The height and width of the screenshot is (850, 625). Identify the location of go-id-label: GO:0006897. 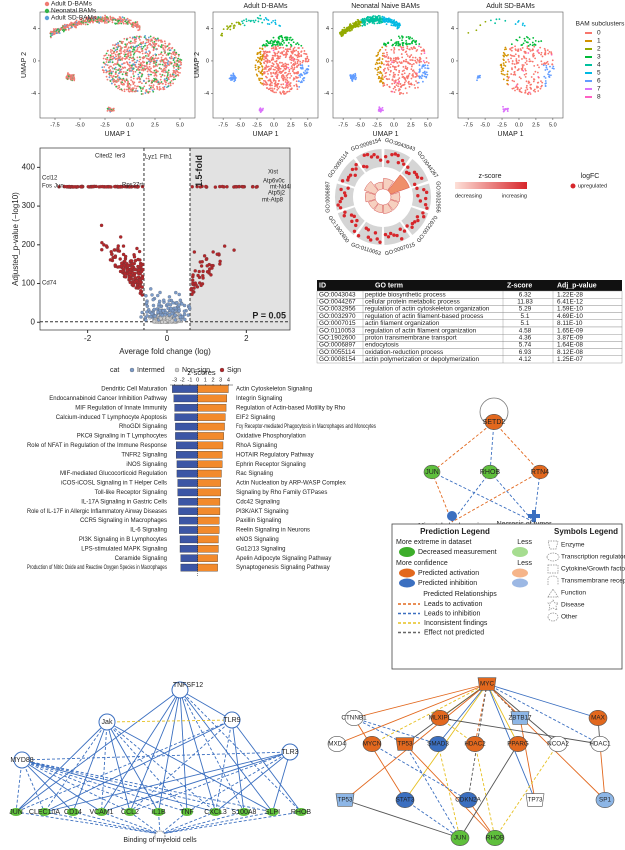
(328, 197).